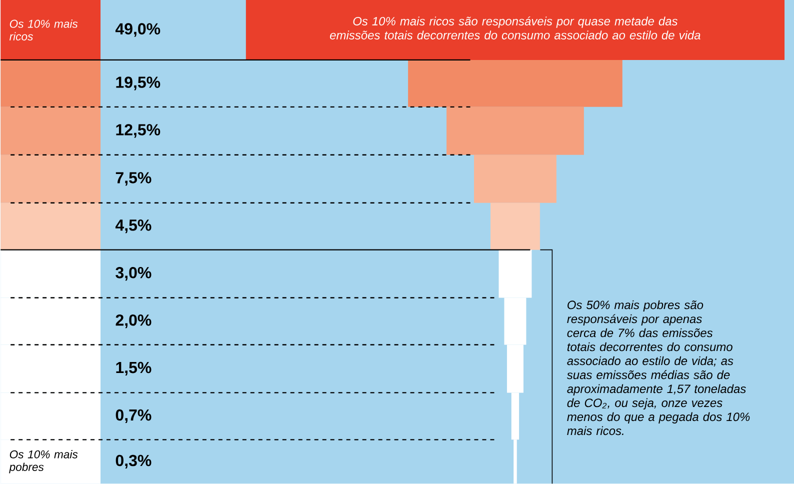  Describe the element at coordinates (134, 416) in the screenshot. I see `data-label: 0,7%` at that location.